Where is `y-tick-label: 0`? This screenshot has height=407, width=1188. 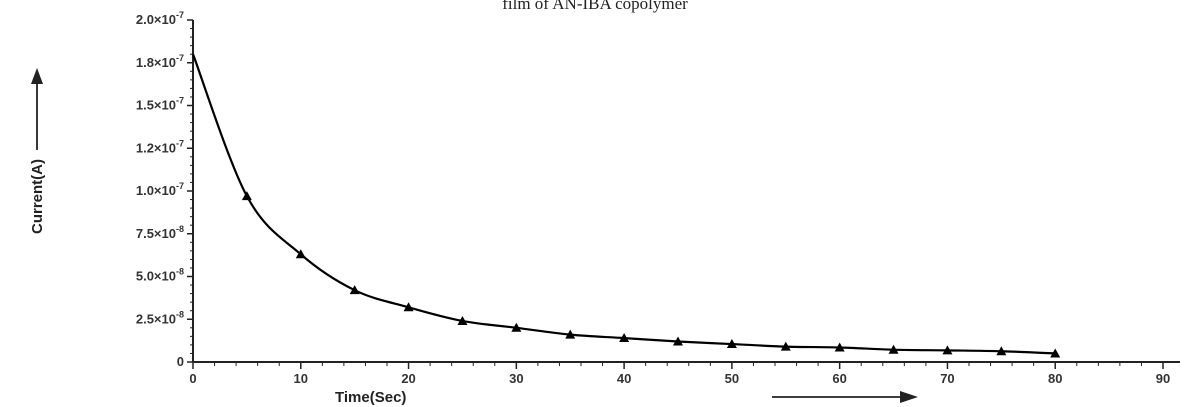
y-tick-label: 0 is located at coordinates (180, 361).